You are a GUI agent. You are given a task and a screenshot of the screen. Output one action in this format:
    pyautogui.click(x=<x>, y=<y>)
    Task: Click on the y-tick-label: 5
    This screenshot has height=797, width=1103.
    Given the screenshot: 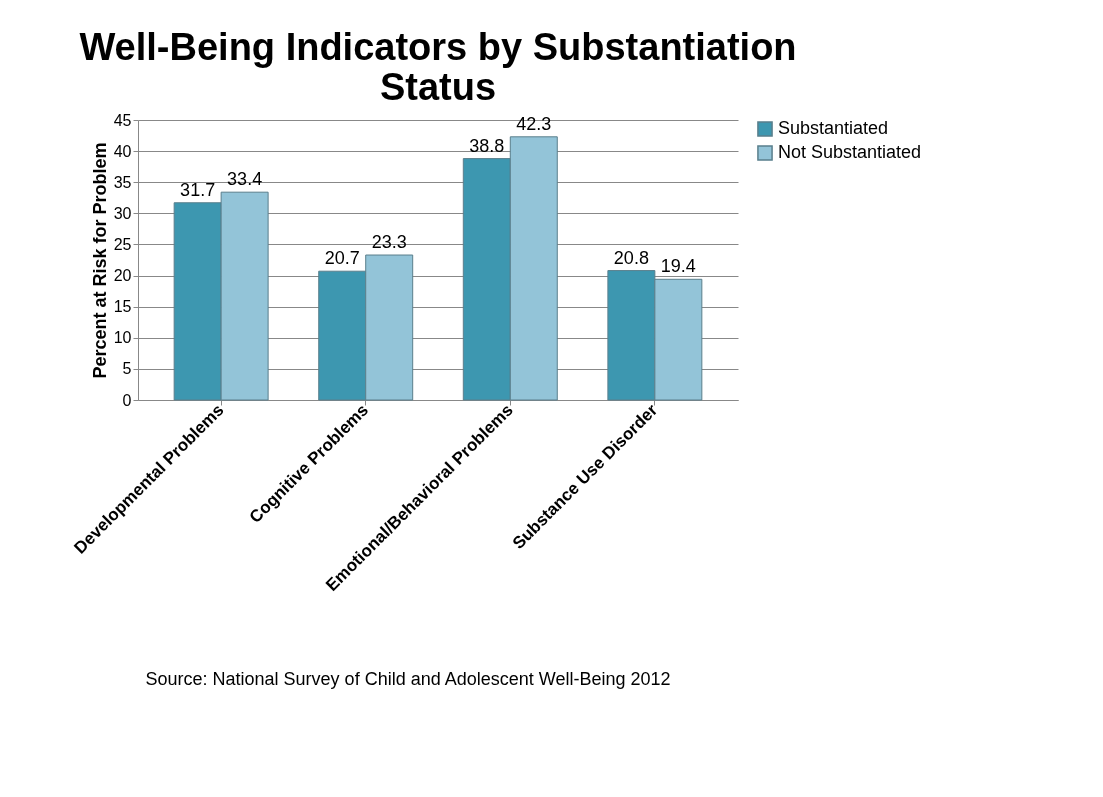 What is the action you would take?
    pyautogui.click(x=127, y=369)
    